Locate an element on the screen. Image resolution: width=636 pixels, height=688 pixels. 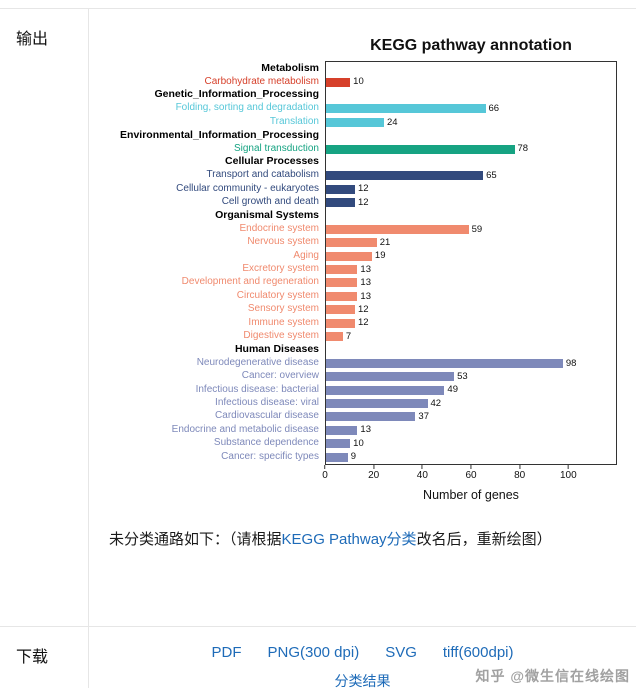
bar-value-label: 66 is located at coordinates (494, 109).